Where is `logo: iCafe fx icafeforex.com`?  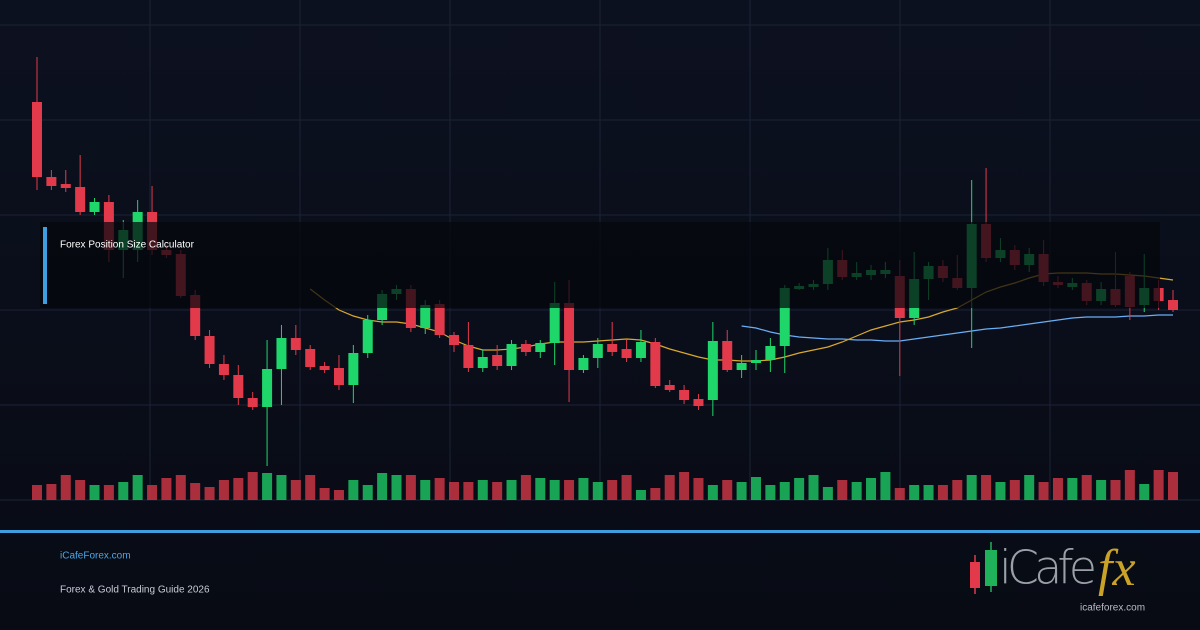
logo: iCafe fx icafeforex.com is located at coordinates (1057, 577).